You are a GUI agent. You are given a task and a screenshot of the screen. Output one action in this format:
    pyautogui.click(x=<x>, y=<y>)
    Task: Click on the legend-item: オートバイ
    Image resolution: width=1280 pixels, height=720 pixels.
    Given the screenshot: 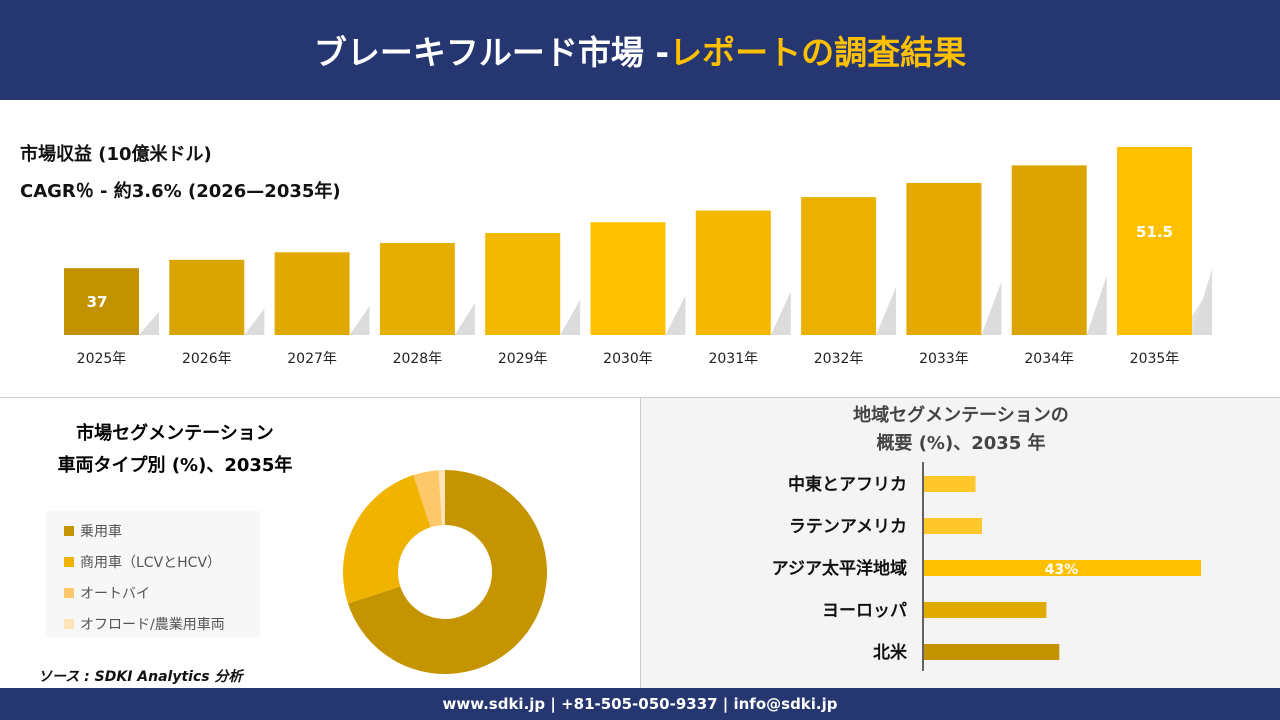 What is the action you would take?
    pyautogui.click(x=162, y=592)
    